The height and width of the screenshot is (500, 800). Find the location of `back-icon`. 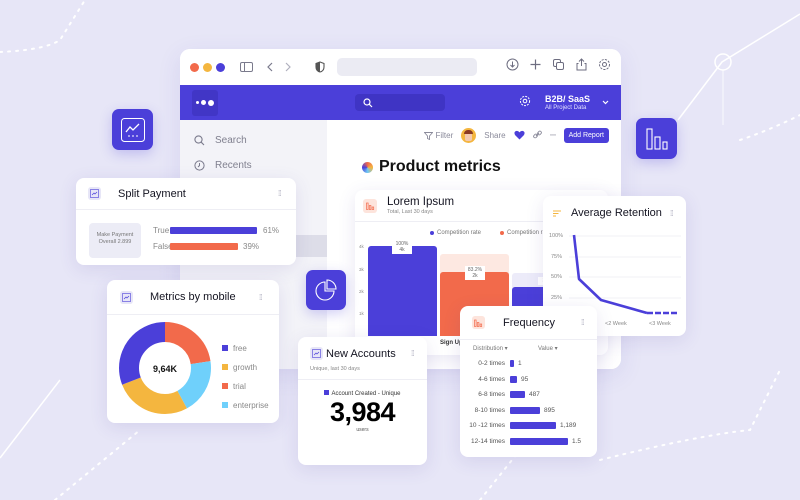

back-icon is located at coordinates (270, 67).